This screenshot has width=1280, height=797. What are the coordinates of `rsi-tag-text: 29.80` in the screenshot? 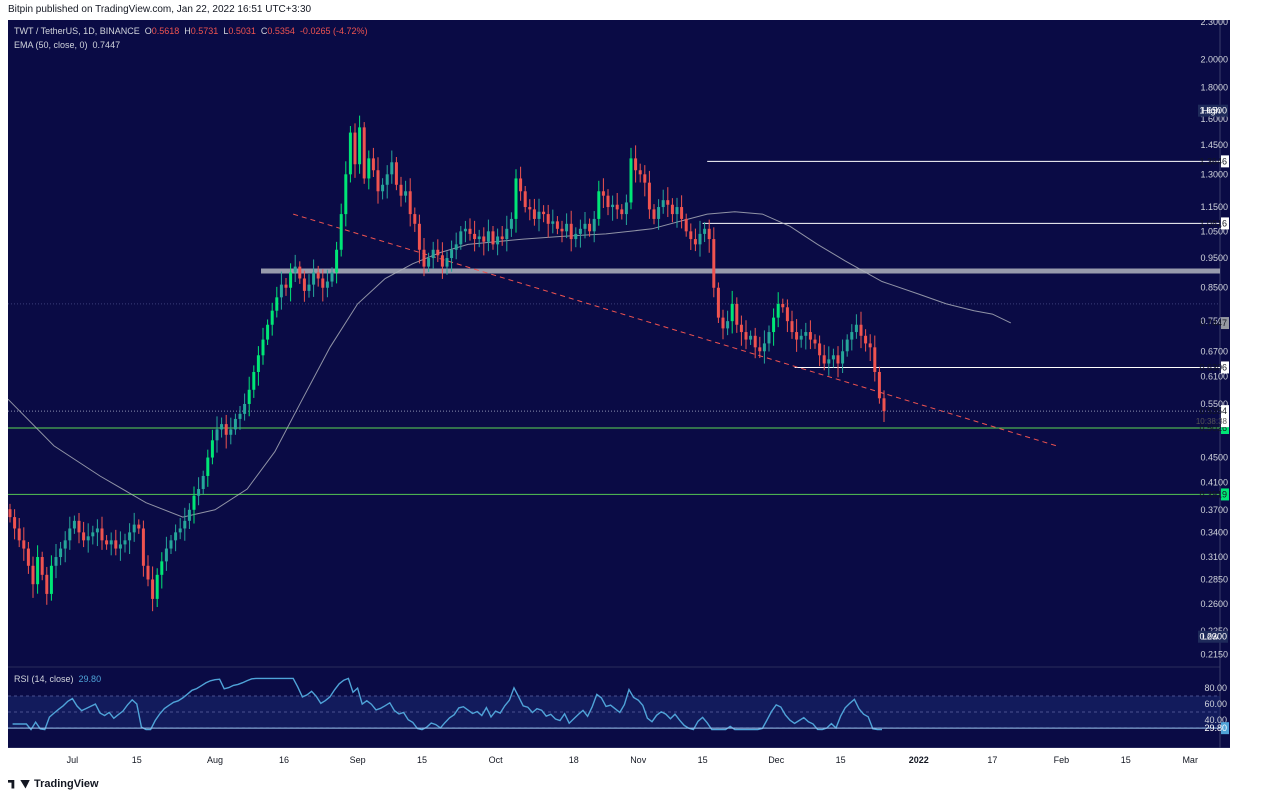 It's located at (1215, 728).